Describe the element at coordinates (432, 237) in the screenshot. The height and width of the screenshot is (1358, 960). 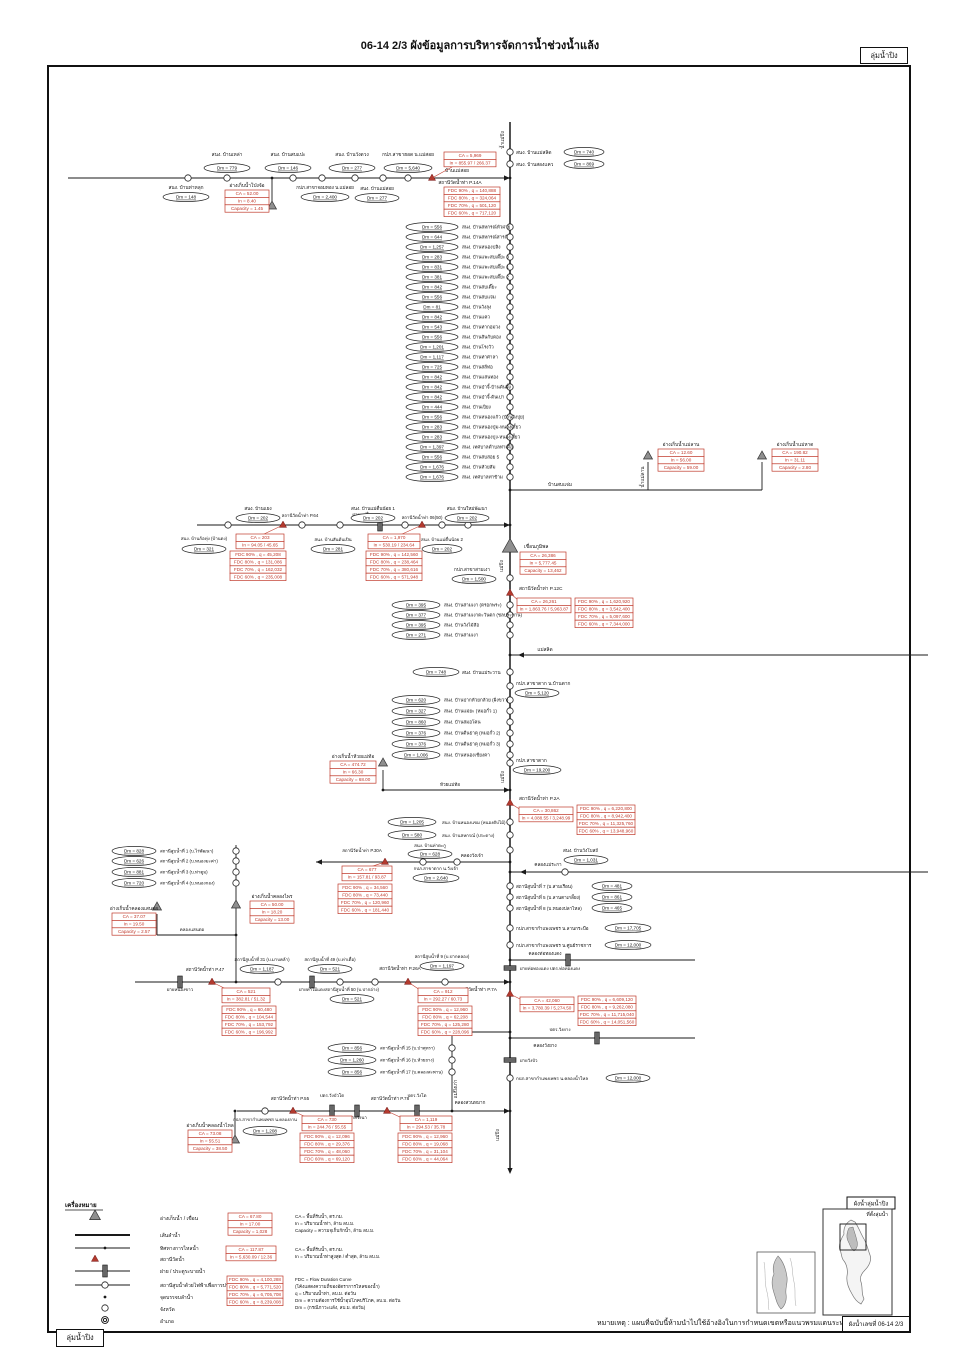
I see `demand-value: Dm = 644` at that location.